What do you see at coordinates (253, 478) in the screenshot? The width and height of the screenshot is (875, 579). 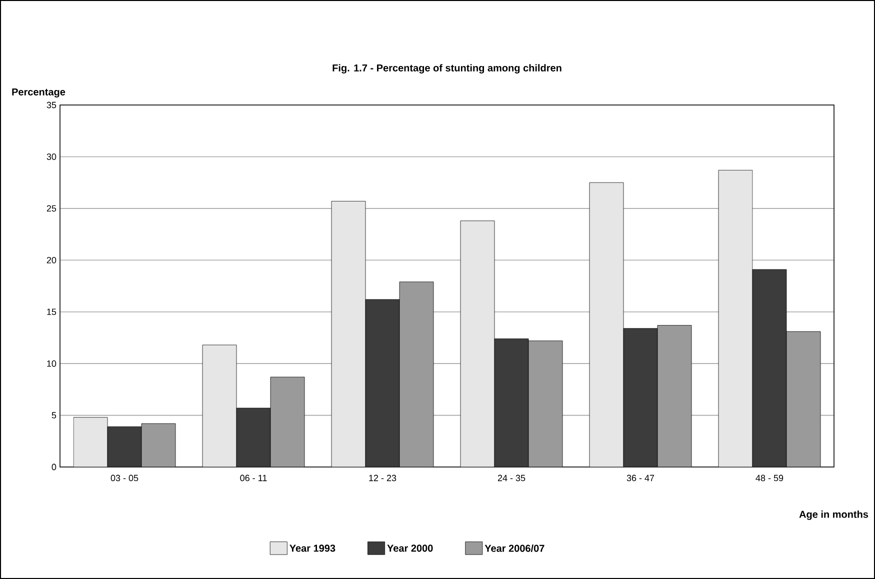 I see `x-tick-label: 06 - 11` at bounding box center [253, 478].